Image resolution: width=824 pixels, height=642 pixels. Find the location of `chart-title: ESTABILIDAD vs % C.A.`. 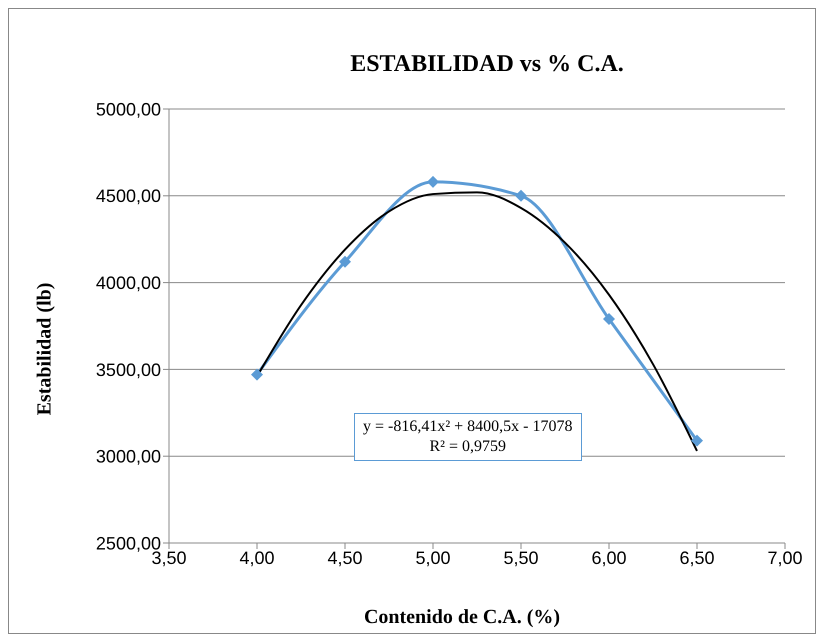

chart-title: ESTABILIDAD vs % C.A. is located at coordinates (487, 64).